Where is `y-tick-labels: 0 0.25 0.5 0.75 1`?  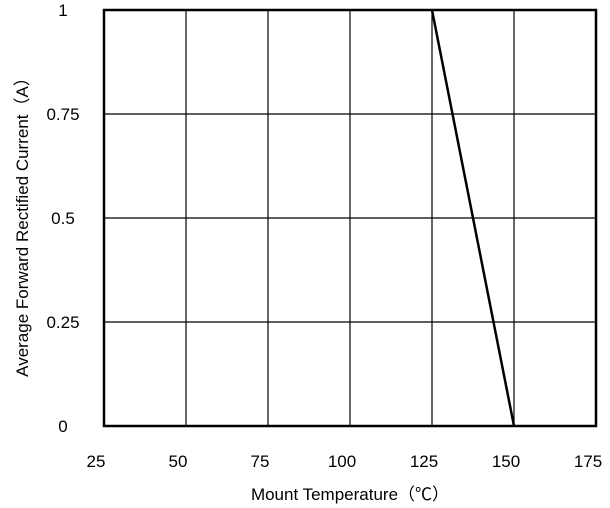 y-tick-labels: 0 0.25 0.5 0.75 1 is located at coordinates (62, 218).